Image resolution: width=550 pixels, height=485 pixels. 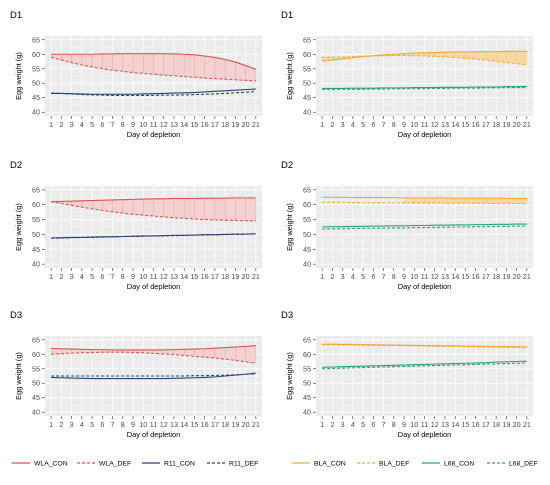 I want to click on y-tick-label: 65, so click(x=307, y=339).